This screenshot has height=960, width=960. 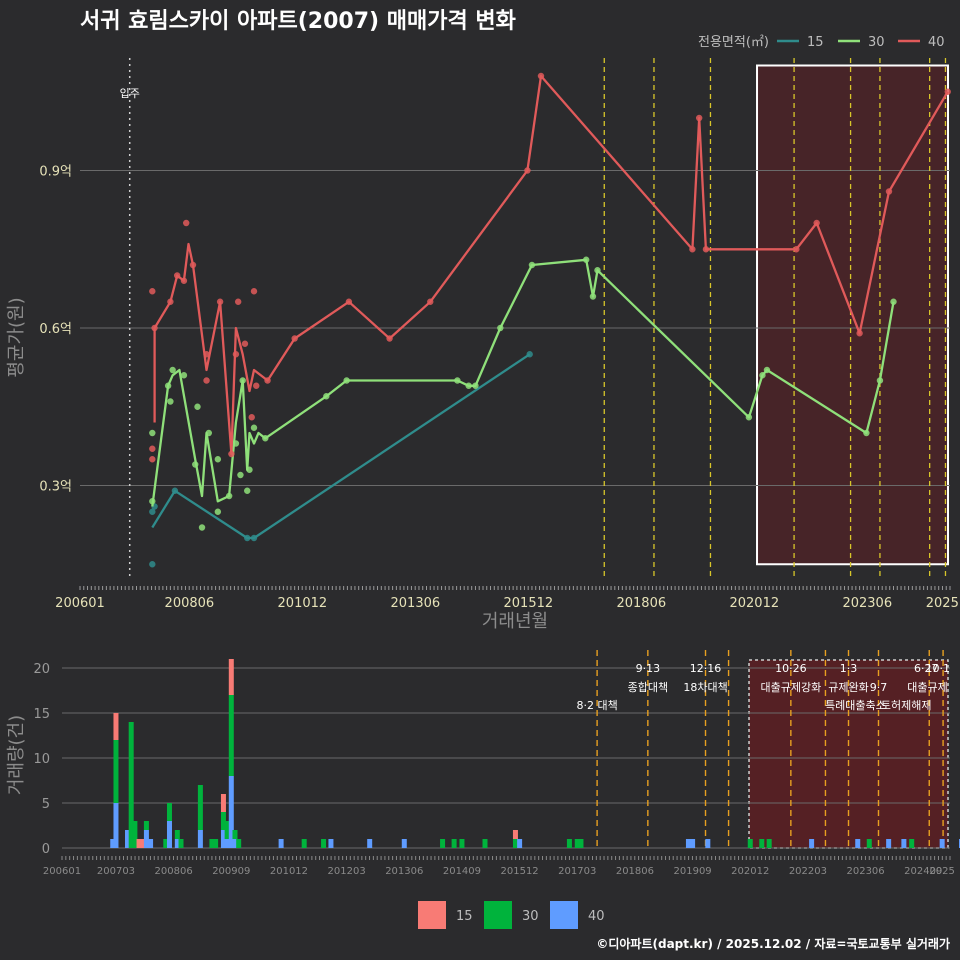 What do you see at coordinates (190, 603) in the screenshot?
I see `x-tick-label: 200806` at bounding box center [190, 603].